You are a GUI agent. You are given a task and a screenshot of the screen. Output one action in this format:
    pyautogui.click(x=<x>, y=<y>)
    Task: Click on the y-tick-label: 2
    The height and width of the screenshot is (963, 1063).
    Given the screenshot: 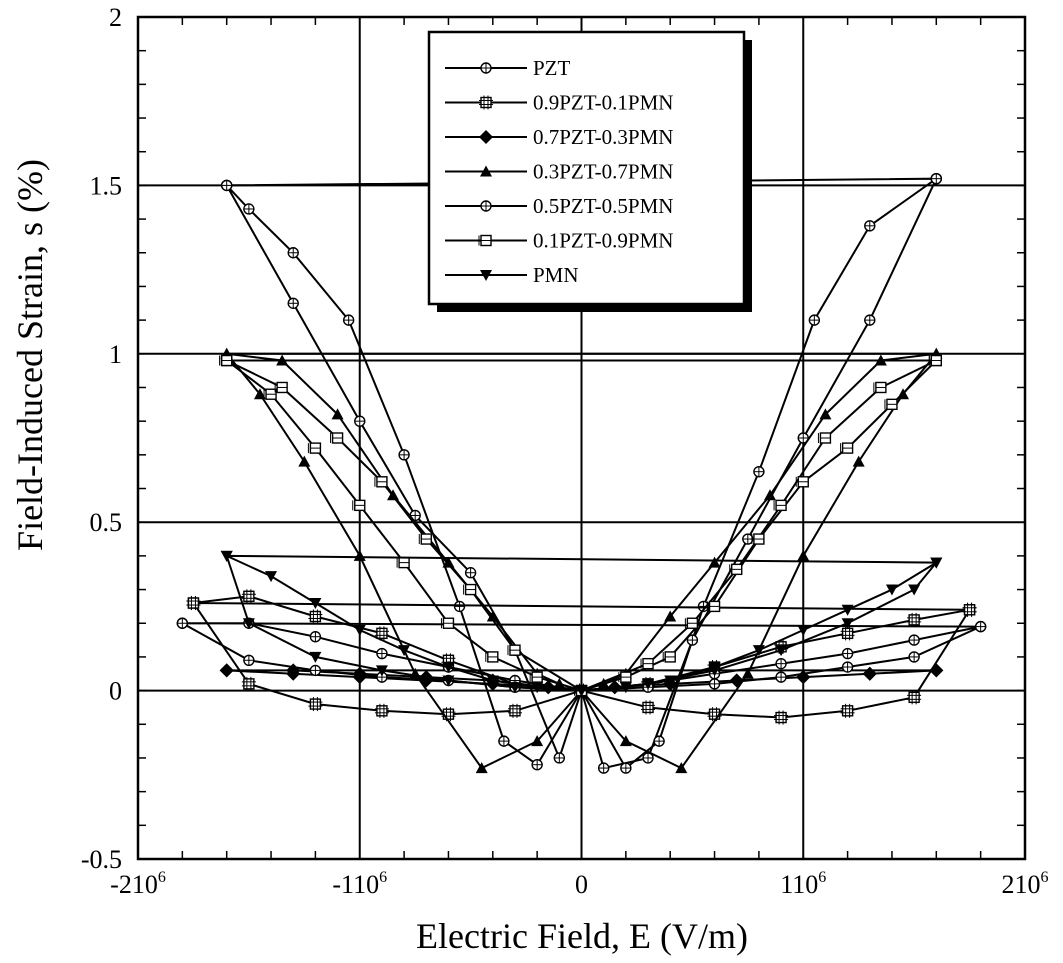 What is the action you would take?
    pyautogui.click(x=115, y=17)
    